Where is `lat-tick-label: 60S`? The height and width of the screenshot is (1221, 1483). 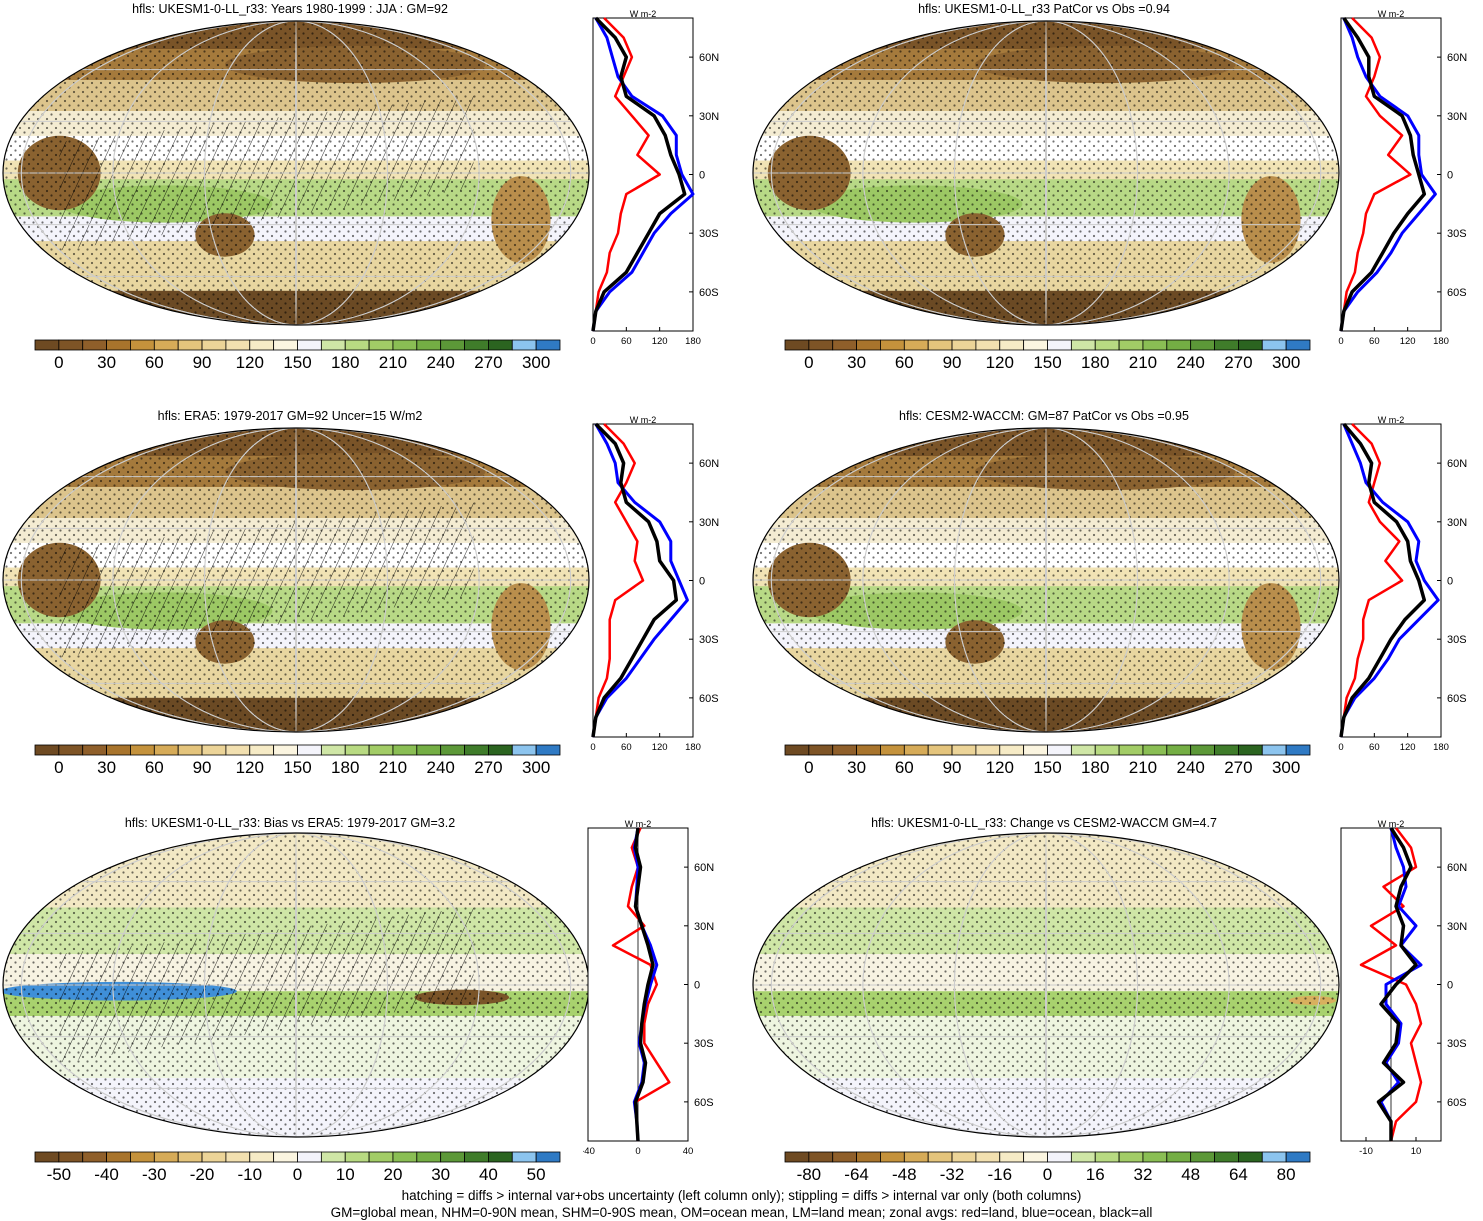 lat-tick-label: 60S is located at coordinates (709, 293).